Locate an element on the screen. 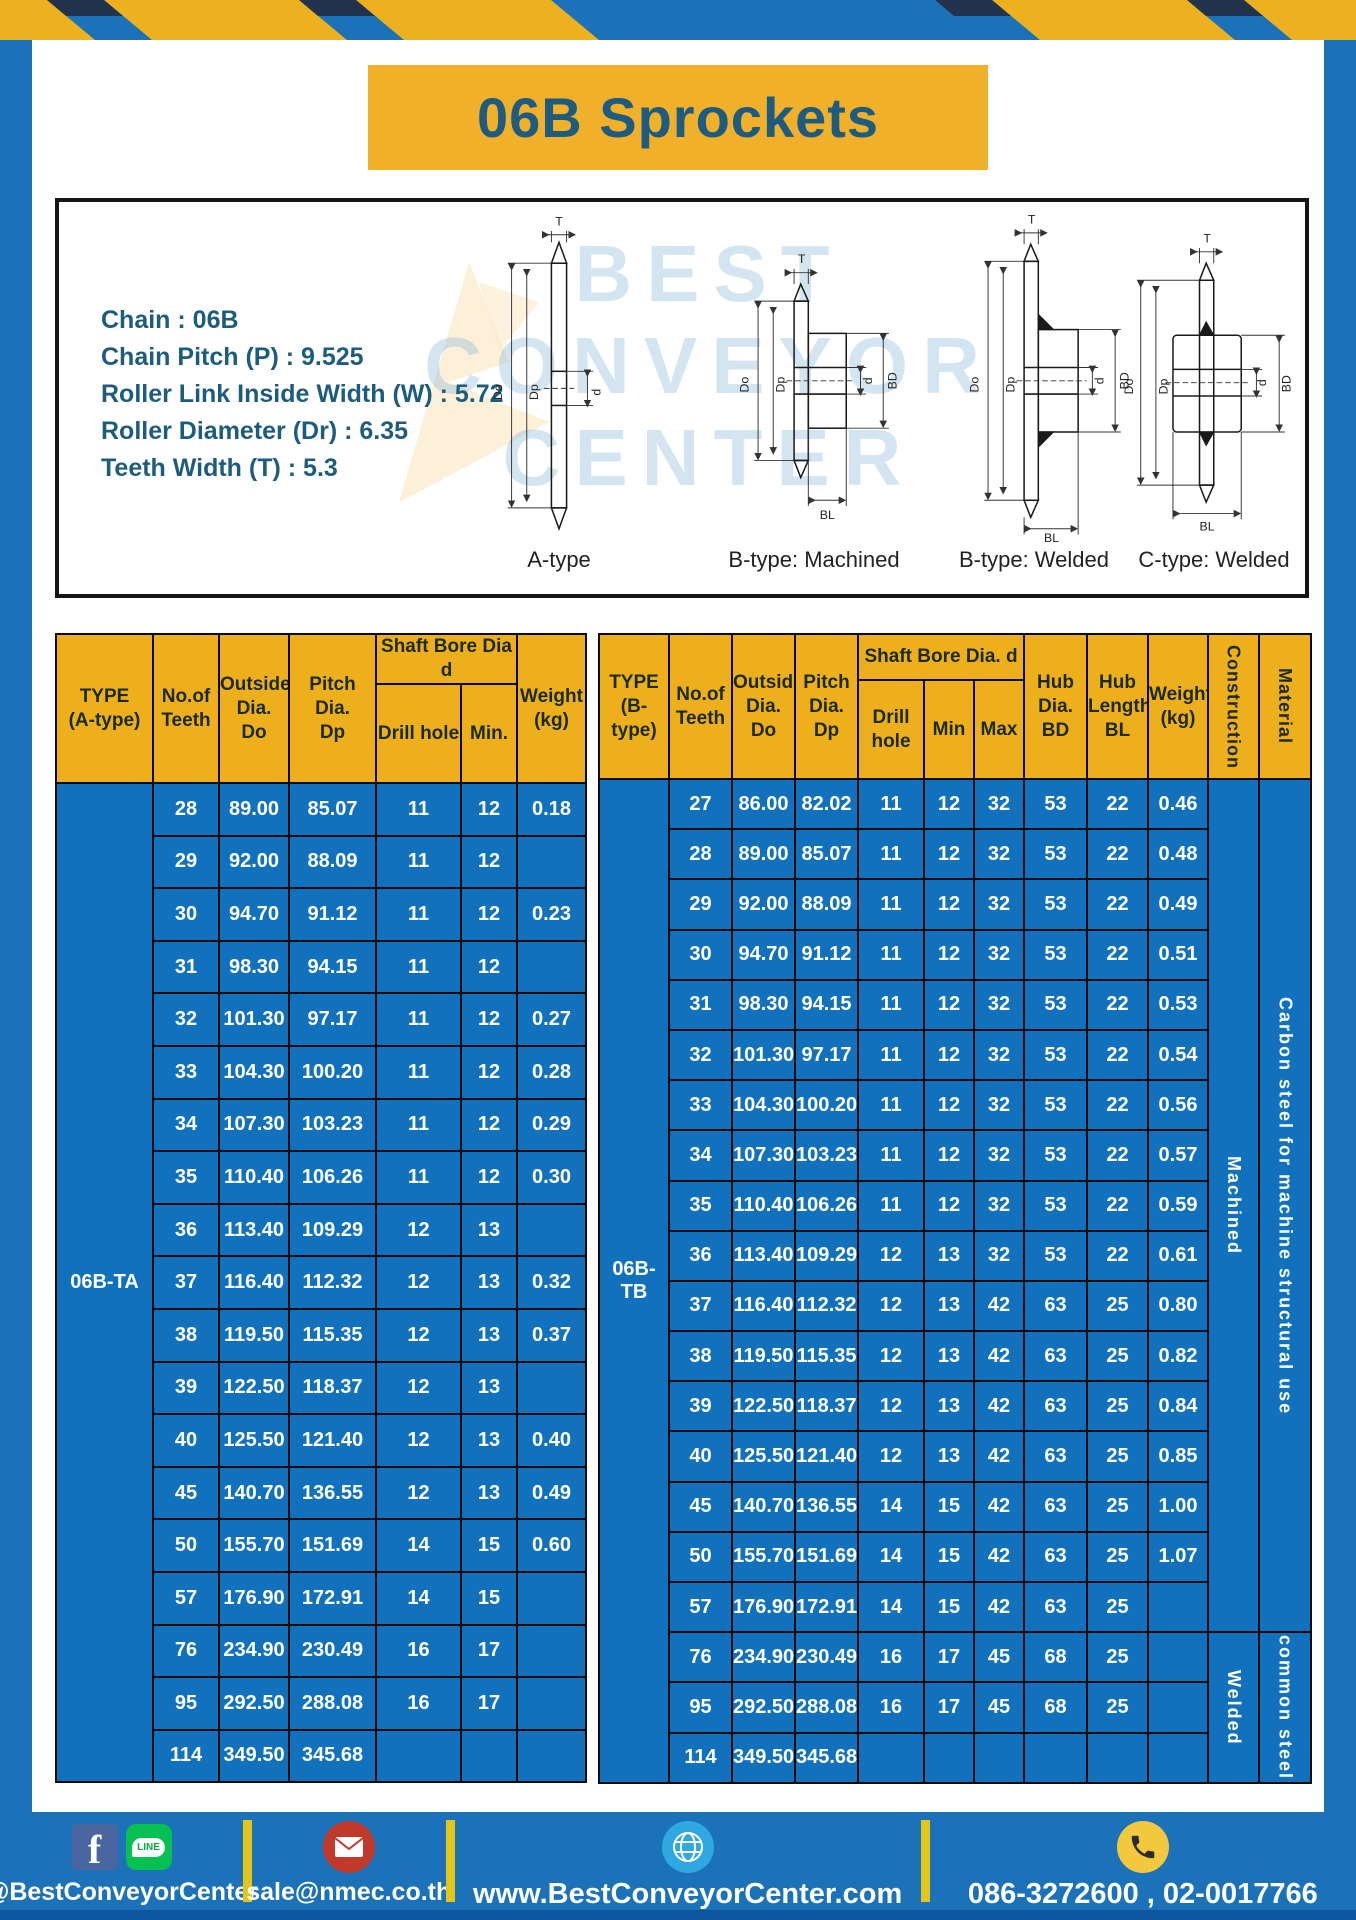 The width and height of the screenshot is (1356, 1920). material-cell: Carbon steel for machine structural use is located at coordinates (1285, 1205).